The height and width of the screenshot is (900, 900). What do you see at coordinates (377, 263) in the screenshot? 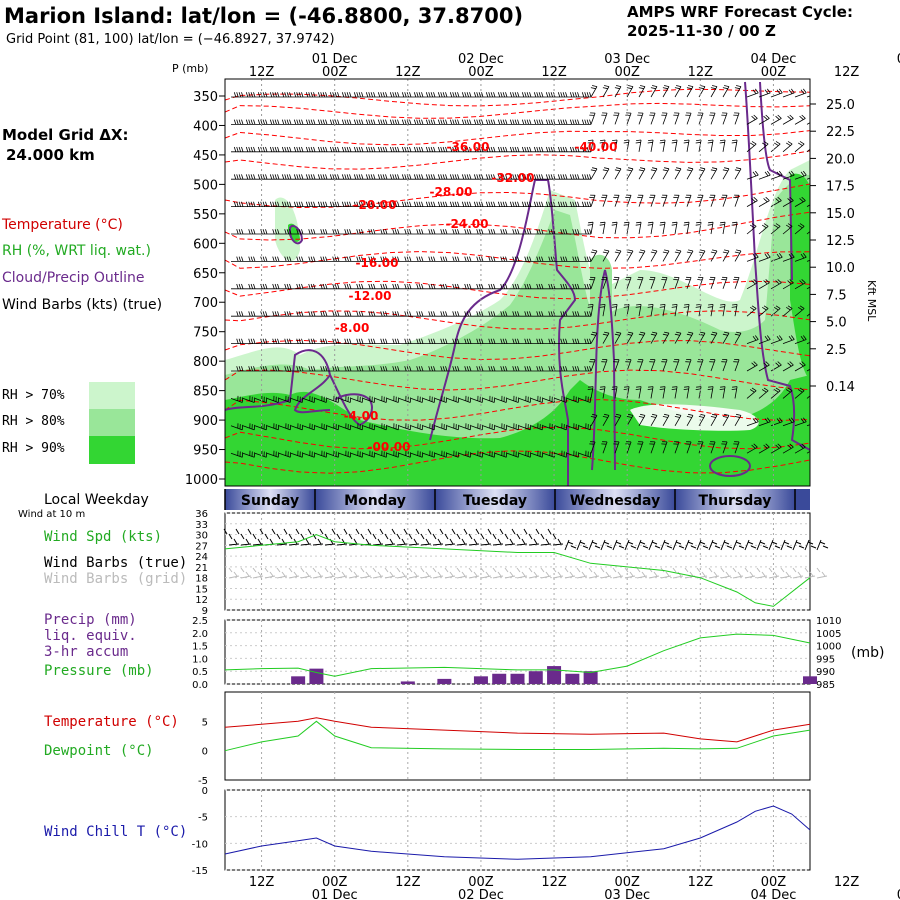
I see `temperature-contour-label: -16.00` at bounding box center [377, 263].